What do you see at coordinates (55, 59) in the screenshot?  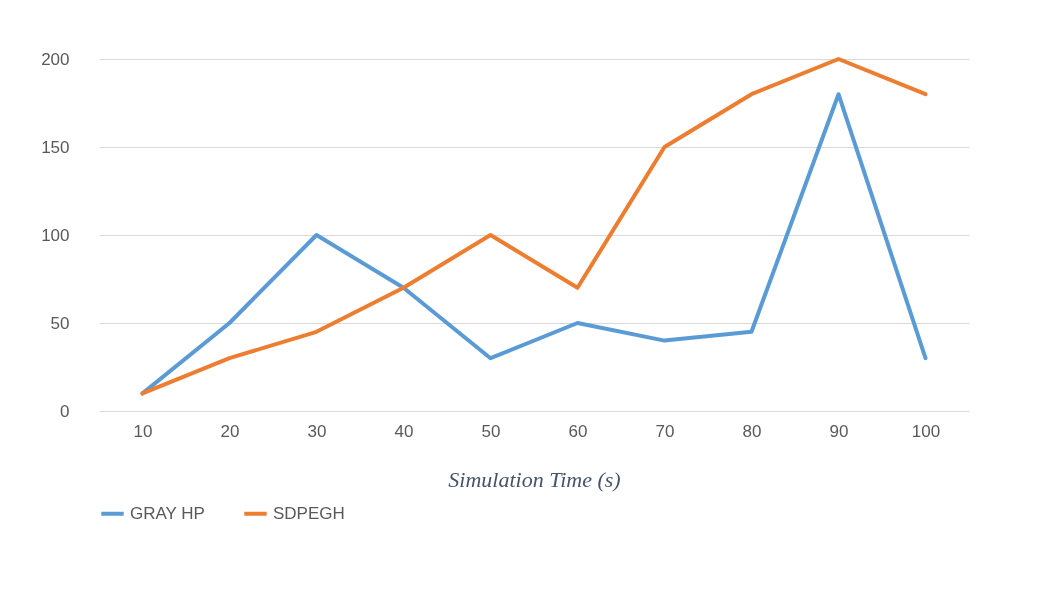 I see `y-tick-label: 200` at bounding box center [55, 59].